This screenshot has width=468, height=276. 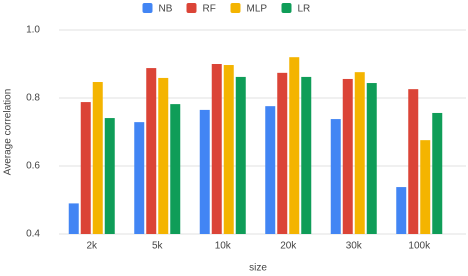 What do you see at coordinates (354, 246) in the screenshot?
I see `x-tick-label: 30k` at bounding box center [354, 246].